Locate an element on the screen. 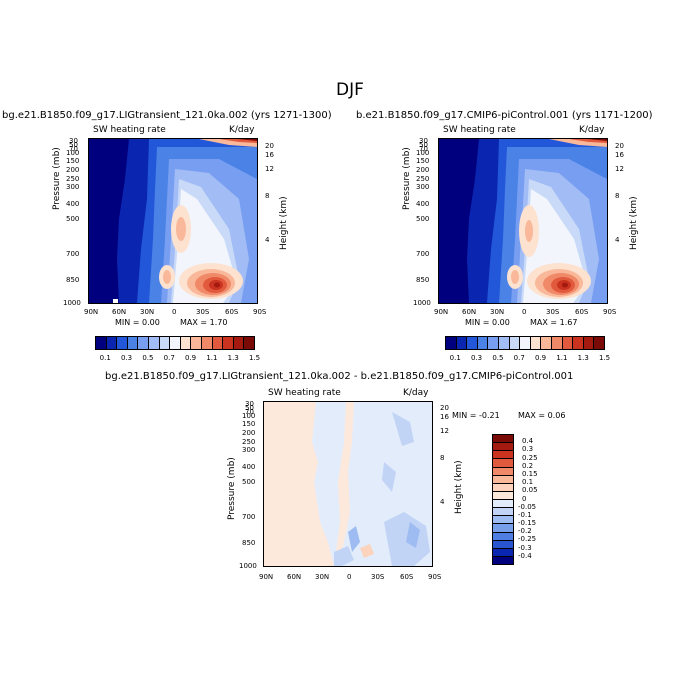 Image resolution: width=700 pixels, height=700 pixels. panel-3-plot-area is located at coordinates (348, 484).